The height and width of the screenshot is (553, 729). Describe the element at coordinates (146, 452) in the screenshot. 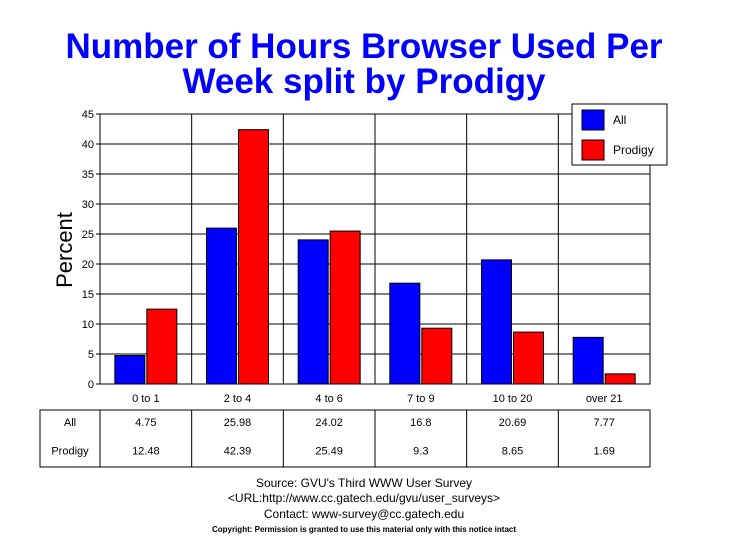

I see `table-cell: 12.48` at that location.